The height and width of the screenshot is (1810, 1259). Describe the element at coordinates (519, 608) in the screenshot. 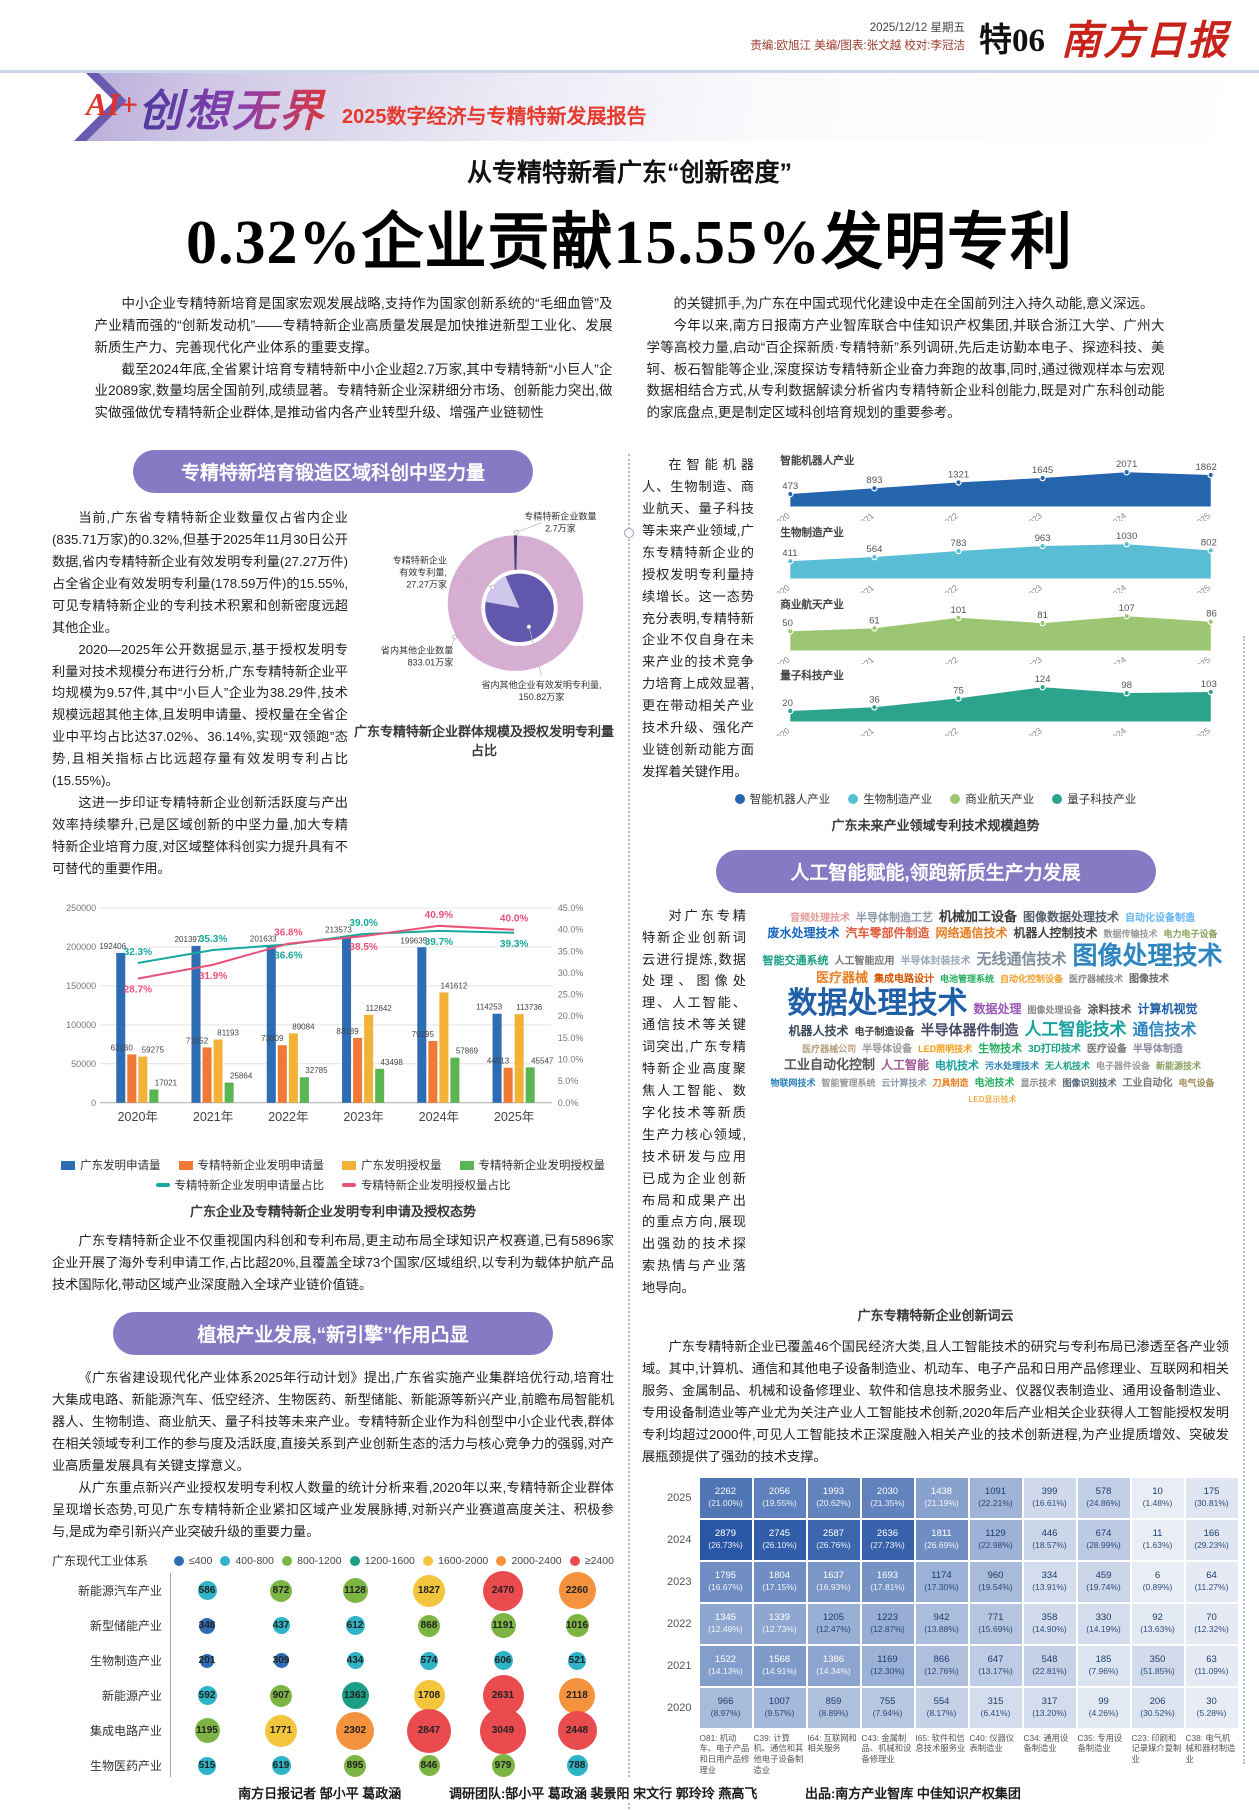

I see `pie-inner-circle` at that location.